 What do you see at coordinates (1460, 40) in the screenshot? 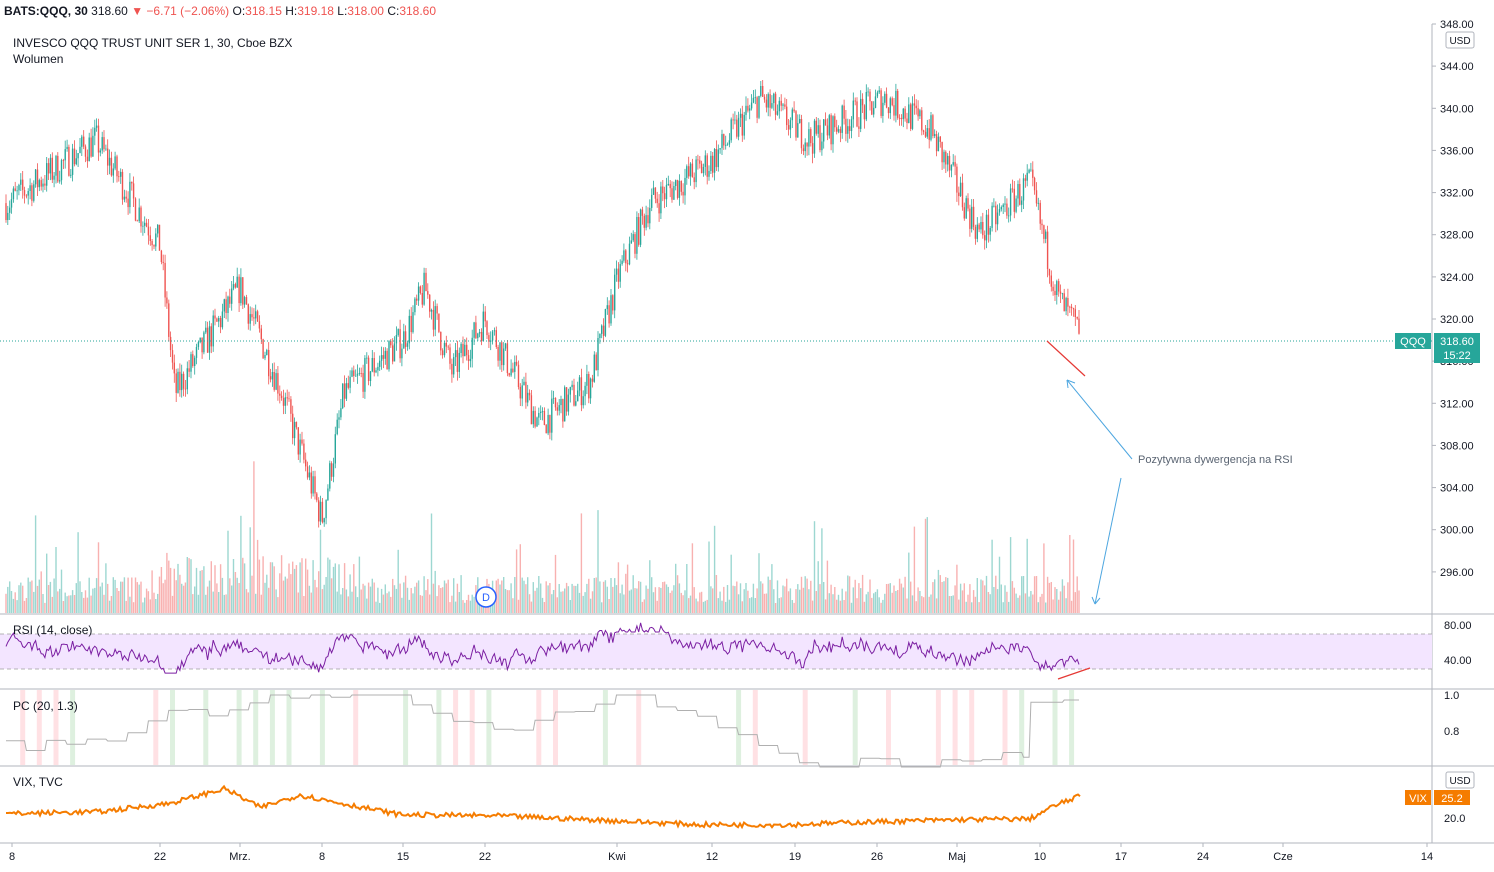
I see `currency-badge` at bounding box center [1460, 40].